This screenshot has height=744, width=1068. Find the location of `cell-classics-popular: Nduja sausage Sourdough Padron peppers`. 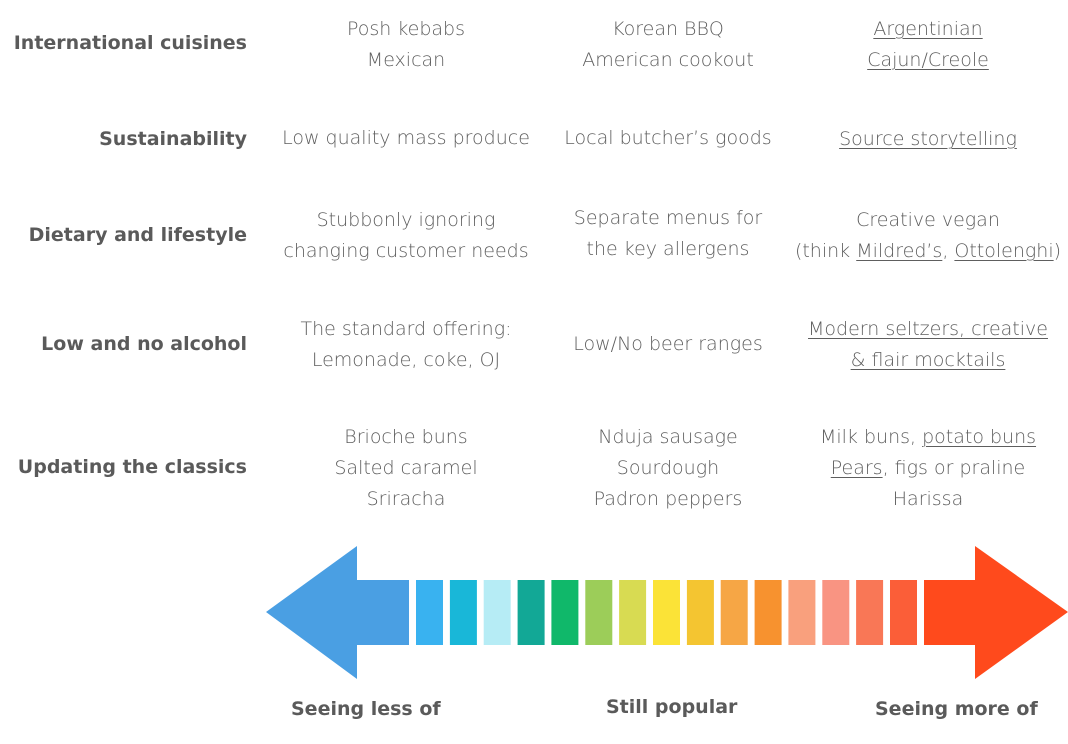

cell-classics-popular: Nduja sausage Sourdough Padron peppers is located at coordinates (668, 468).